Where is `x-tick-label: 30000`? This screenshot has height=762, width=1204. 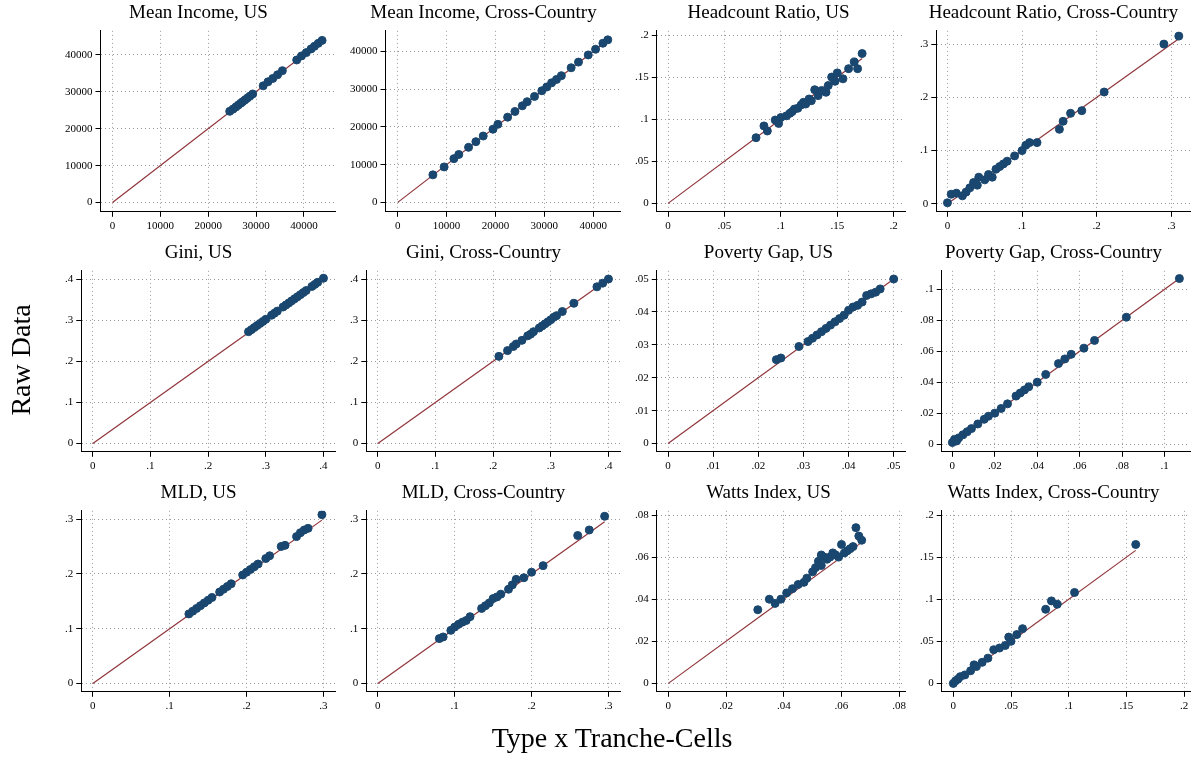
x-tick-label: 30000 is located at coordinates (256, 225).